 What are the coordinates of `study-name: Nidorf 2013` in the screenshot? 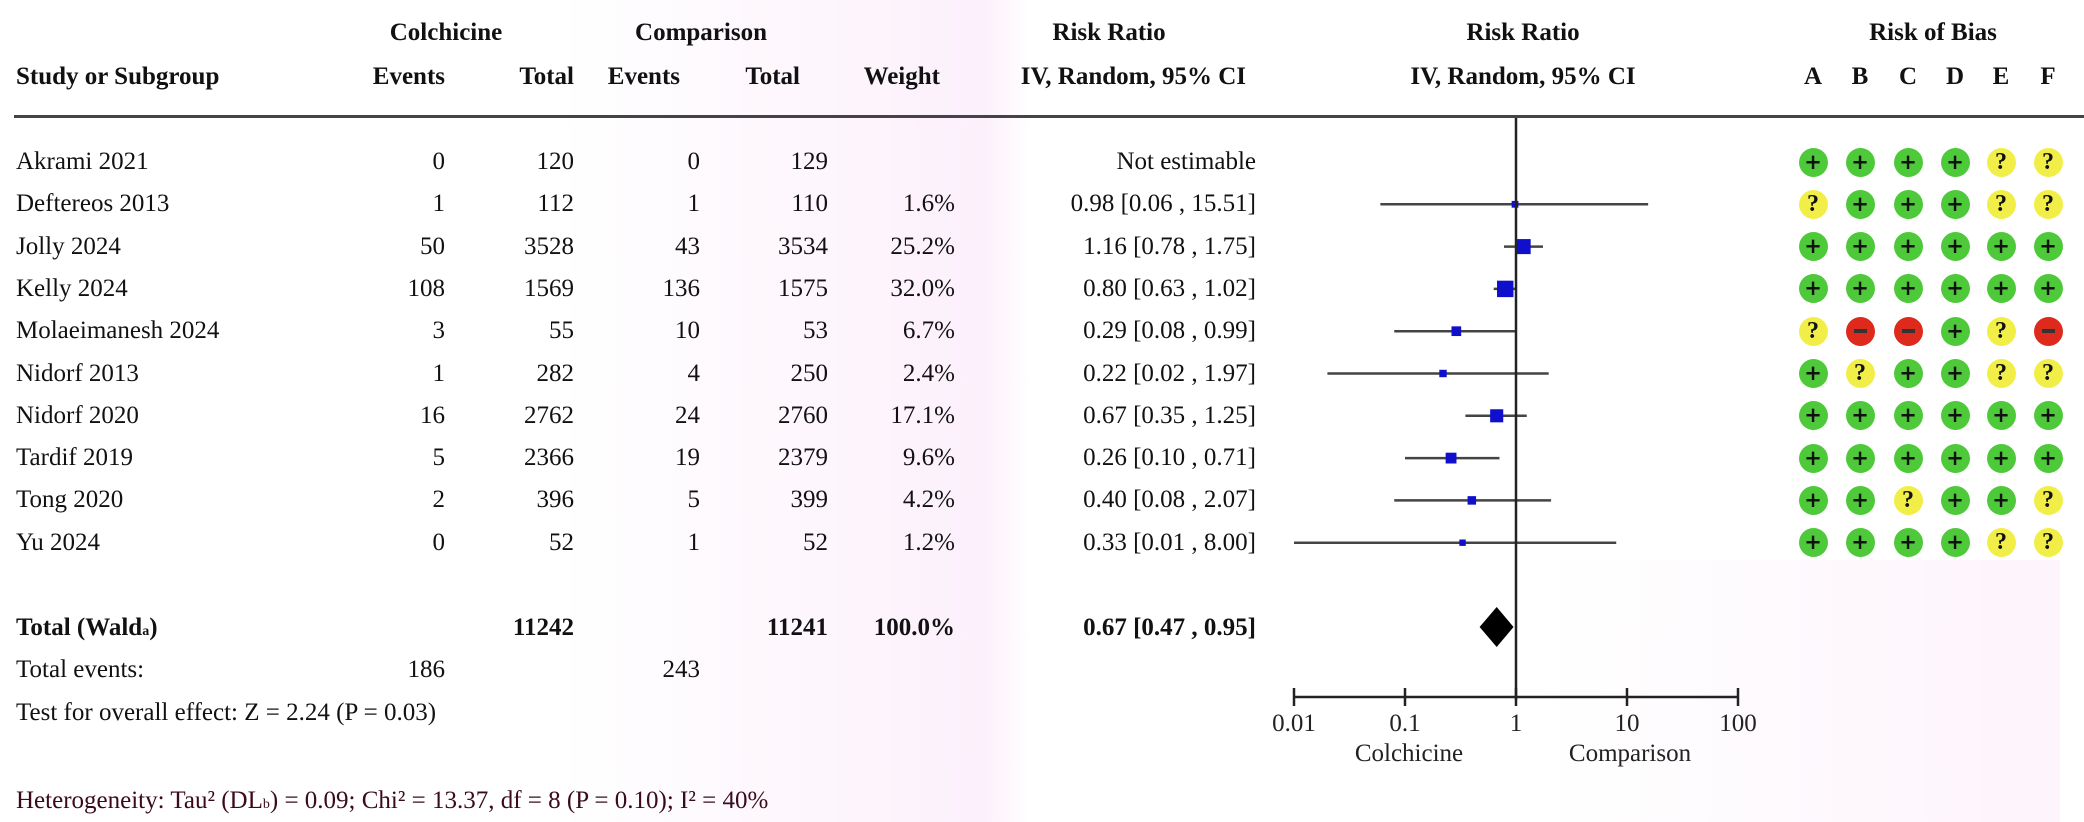 It's located at (77, 373).